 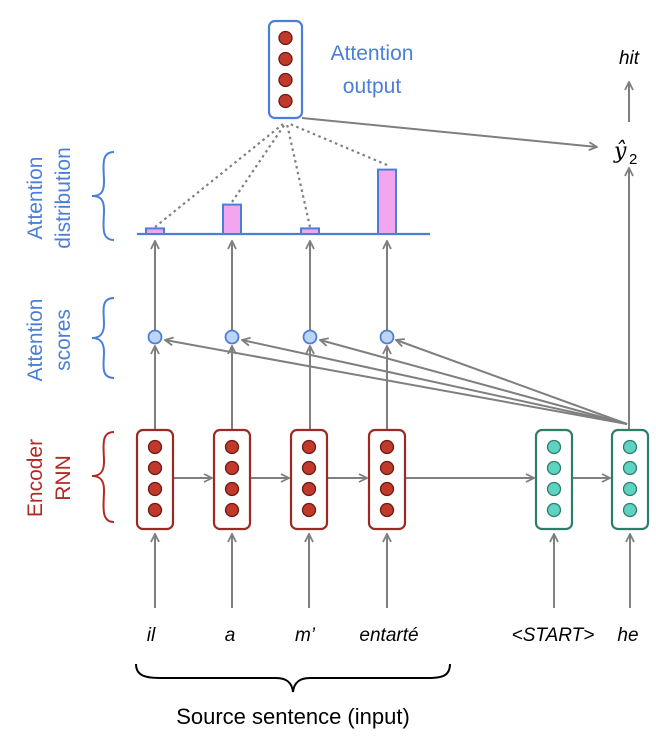 What do you see at coordinates (35, 340) in the screenshot?
I see `attention-scores-label-line1: Attention` at bounding box center [35, 340].